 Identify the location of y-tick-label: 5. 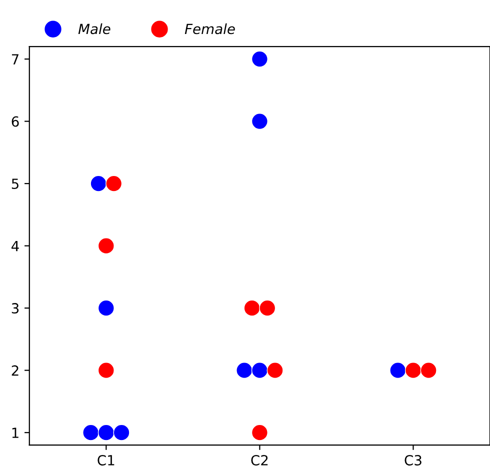
(15, 184).